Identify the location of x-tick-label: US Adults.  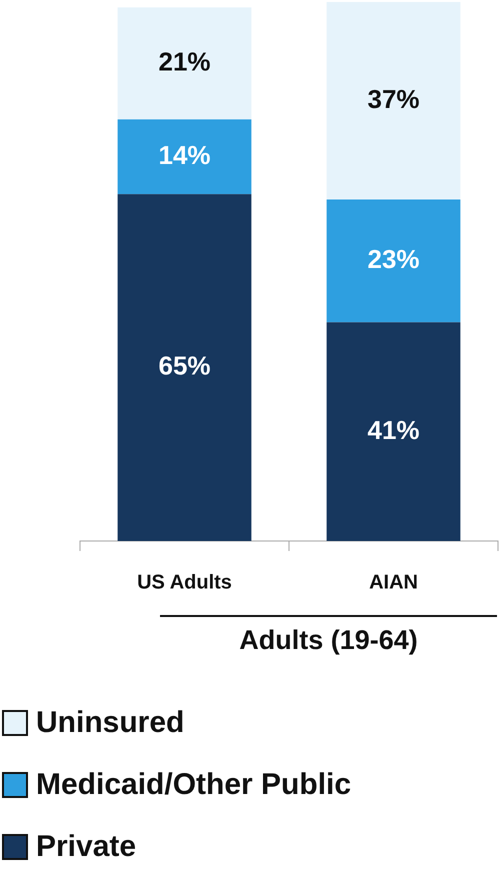
(184, 583).